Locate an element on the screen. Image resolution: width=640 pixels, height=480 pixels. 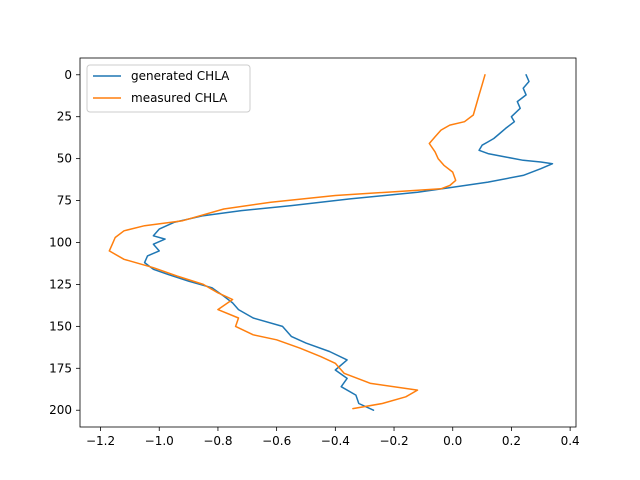
legend: generated CHLA measured CHLA is located at coordinates (168, 88).